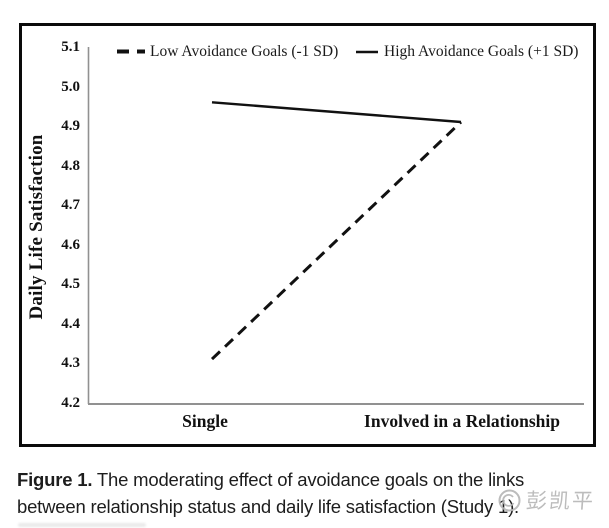  Describe the element at coordinates (70, 86) in the screenshot. I see `y-tick-label: 5.0` at that location.